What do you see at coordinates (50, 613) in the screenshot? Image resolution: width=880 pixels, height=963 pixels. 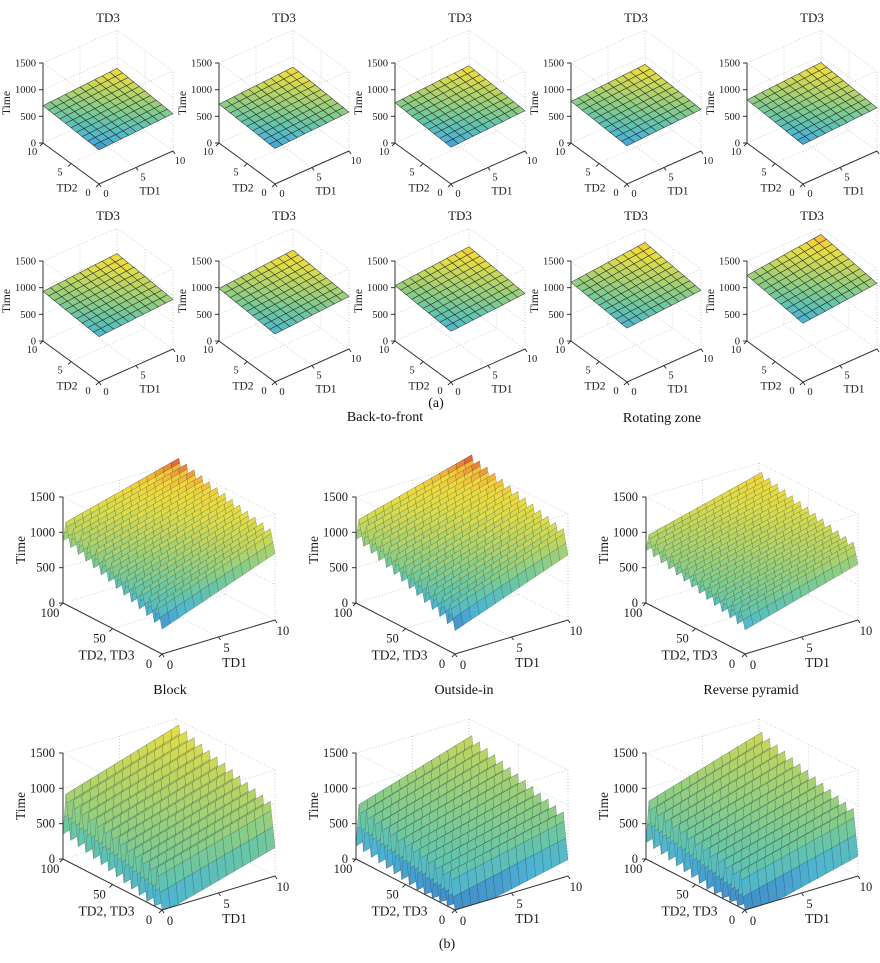 I see `svg-text: 100` at bounding box center [50, 613].